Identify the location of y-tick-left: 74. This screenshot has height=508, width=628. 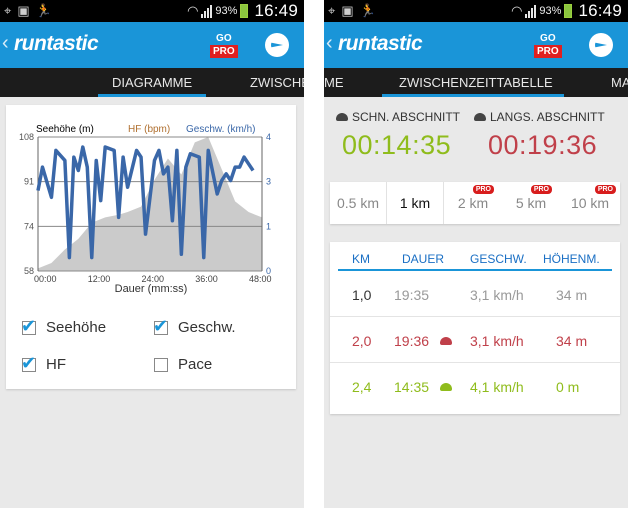
(29, 226).